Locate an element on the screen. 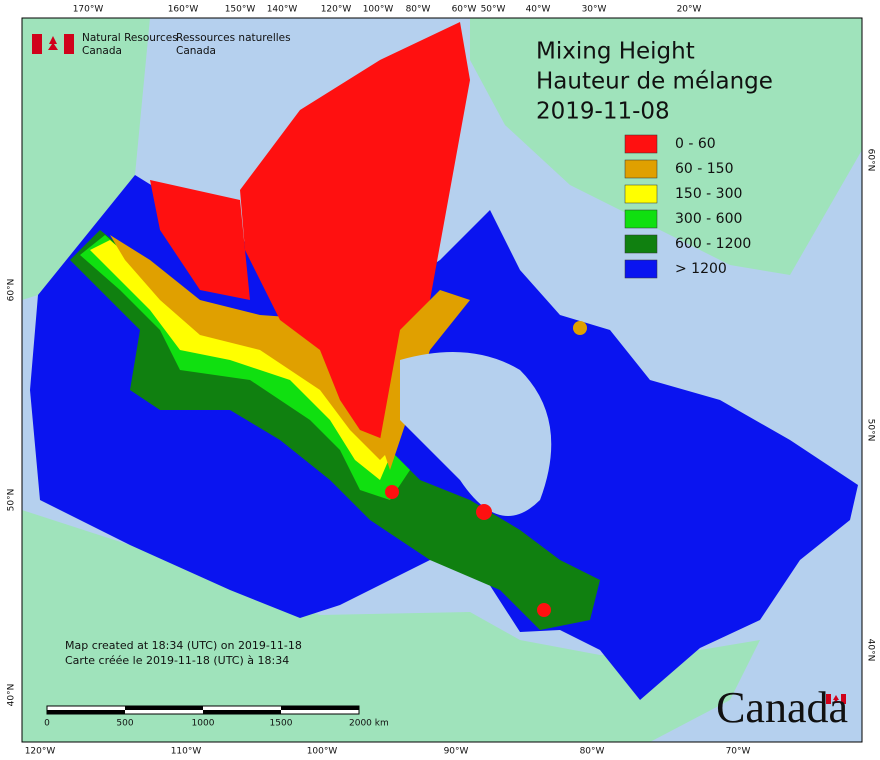 This screenshot has width=880, height=760. date: 2019-11-08 is located at coordinates (603, 112).